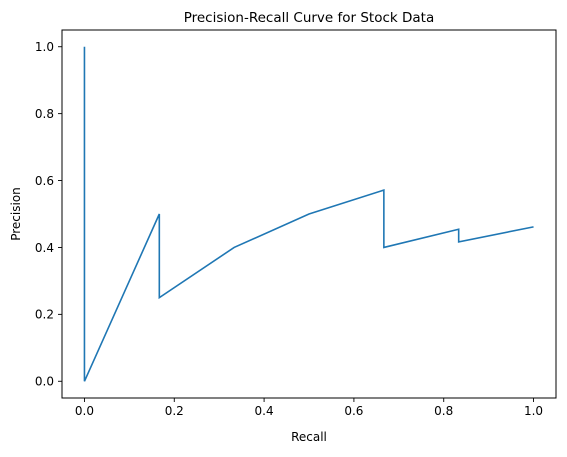 Image resolution: width=567 pixels, height=457 pixels. I want to click on x-tick-label: 0.6, so click(353, 411).